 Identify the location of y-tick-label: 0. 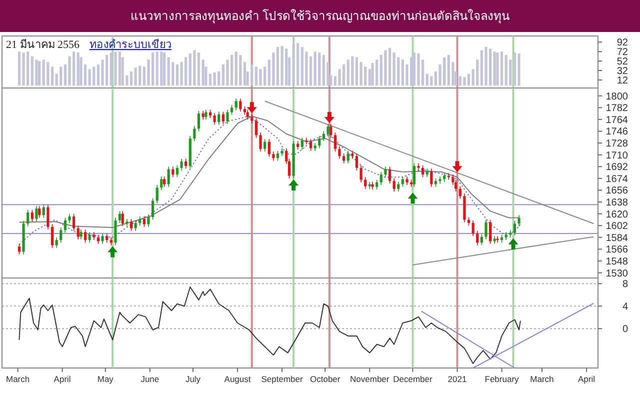
(625, 330).